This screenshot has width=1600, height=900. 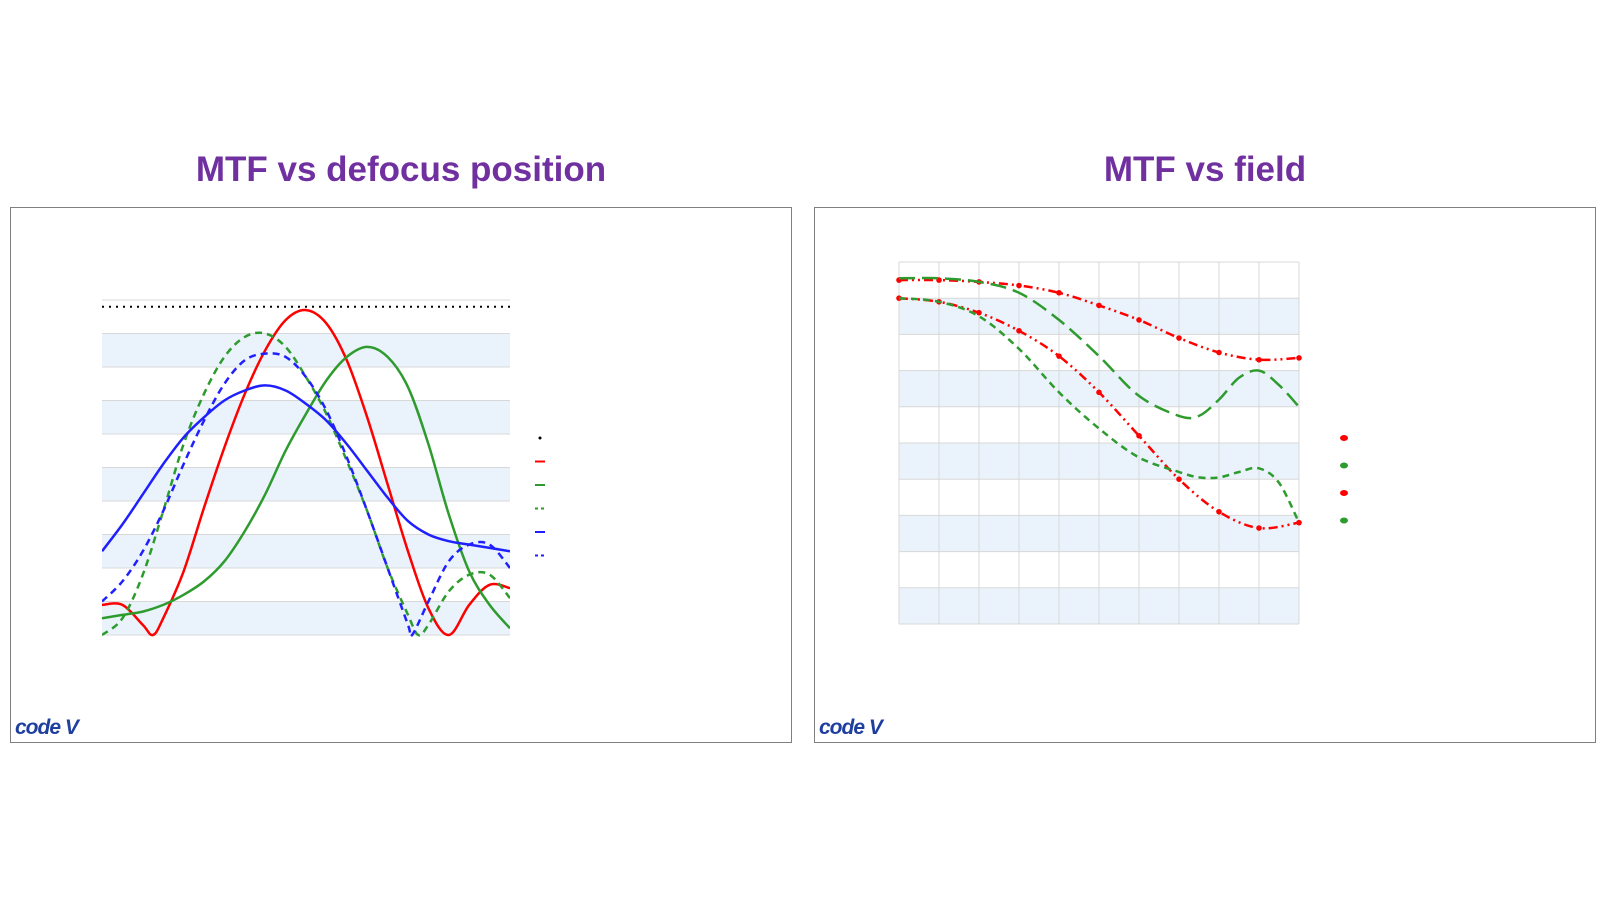 What do you see at coordinates (401, 169) in the screenshot?
I see `left-section-heading: MTF vs defocus position` at bounding box center [401, 169].